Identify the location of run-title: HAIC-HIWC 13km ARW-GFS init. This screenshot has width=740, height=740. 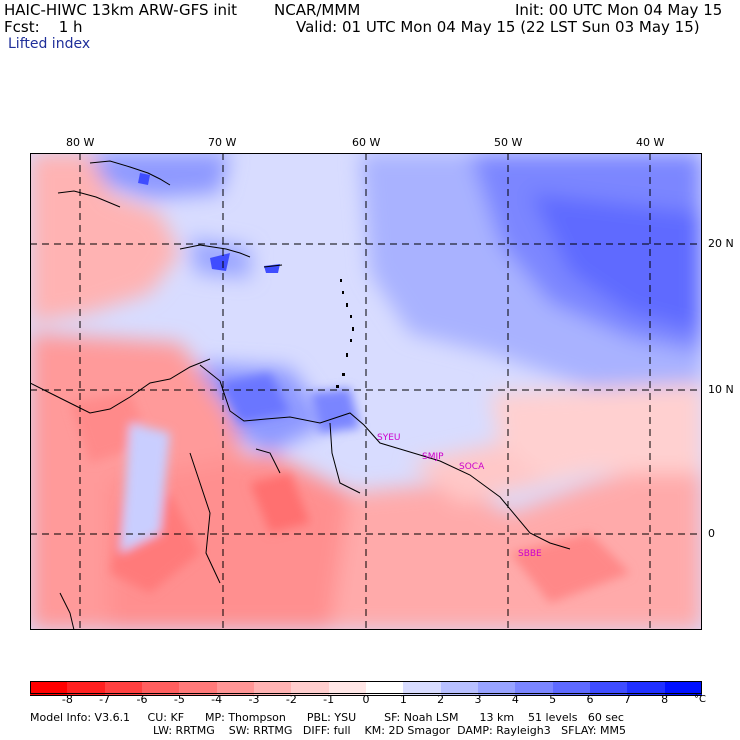
(121, 10).